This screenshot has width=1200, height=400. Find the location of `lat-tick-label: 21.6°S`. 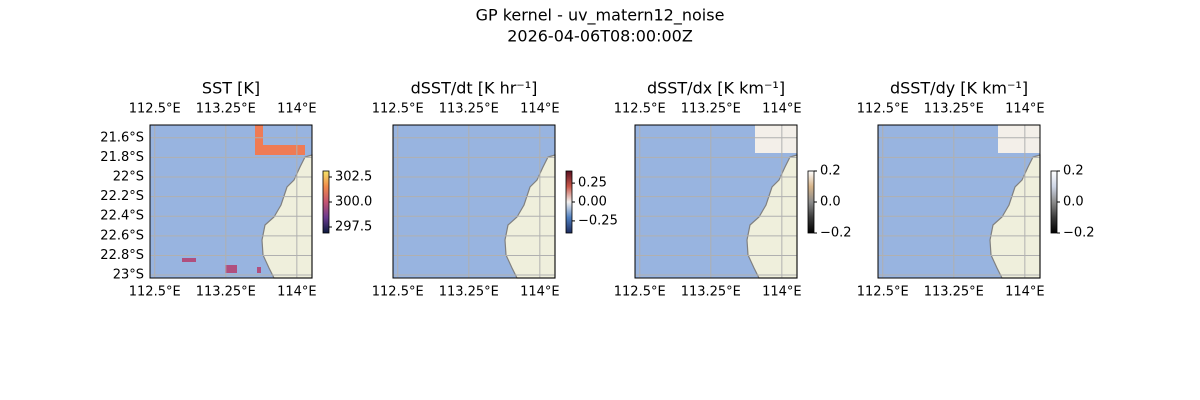

lat-tick-label: 21.6°S is located at coordinates (122, 137).